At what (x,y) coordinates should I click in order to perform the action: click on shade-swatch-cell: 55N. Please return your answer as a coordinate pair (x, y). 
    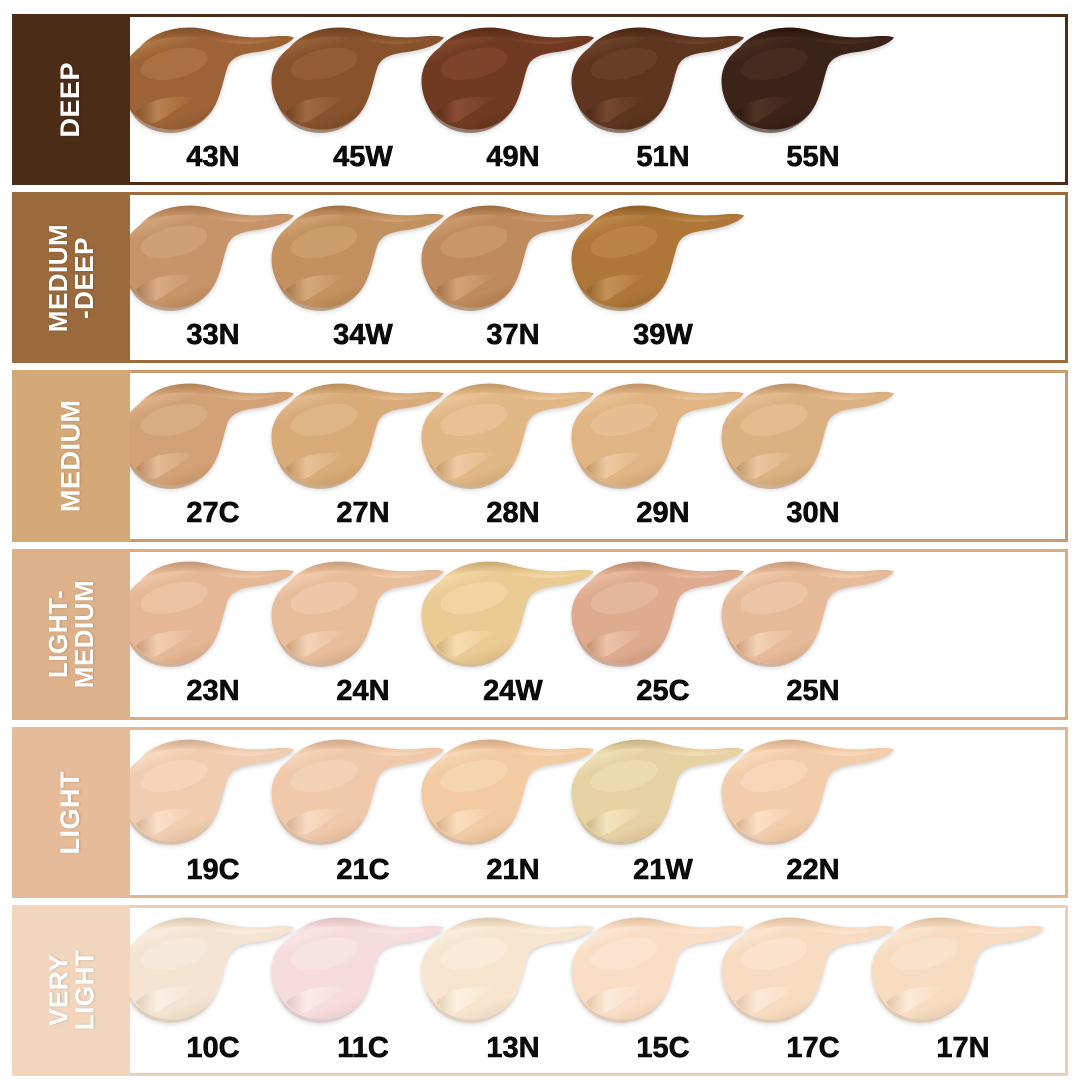
    Looking at the image, I should click on (807, 99).